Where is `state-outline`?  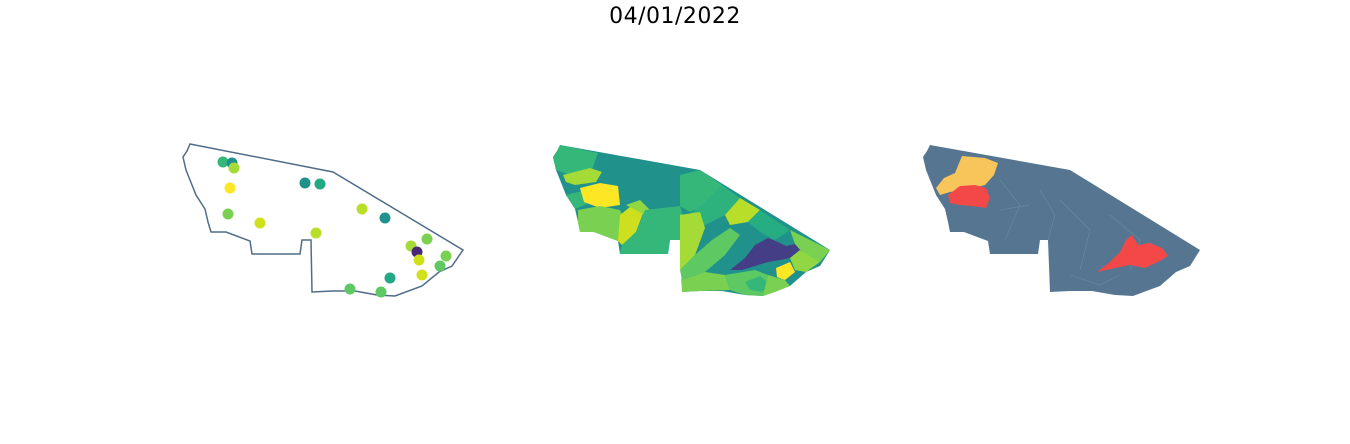 state-outline is located at coordinates (323, 220).